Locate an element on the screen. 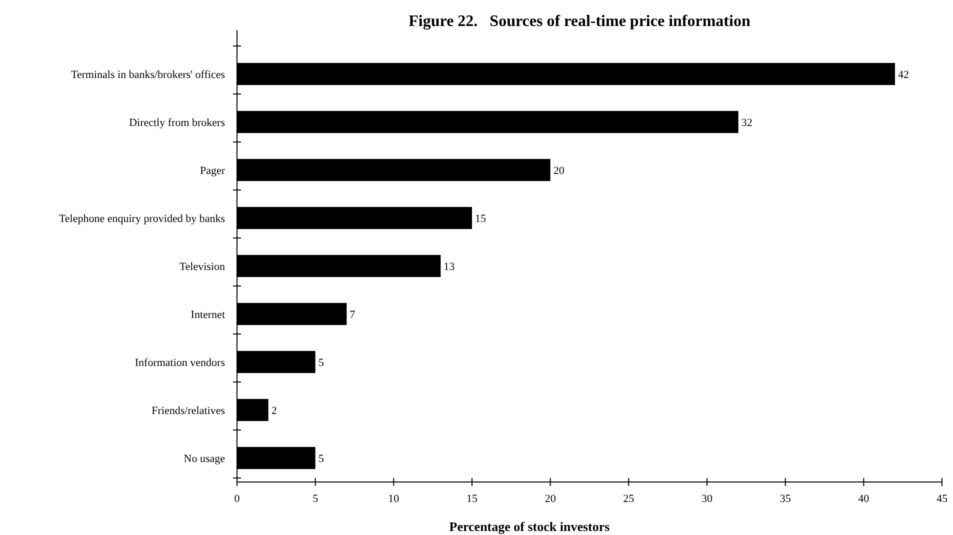 The image size is (953, 535). x-tick-label: 20 is located at coordinates (550, 499).